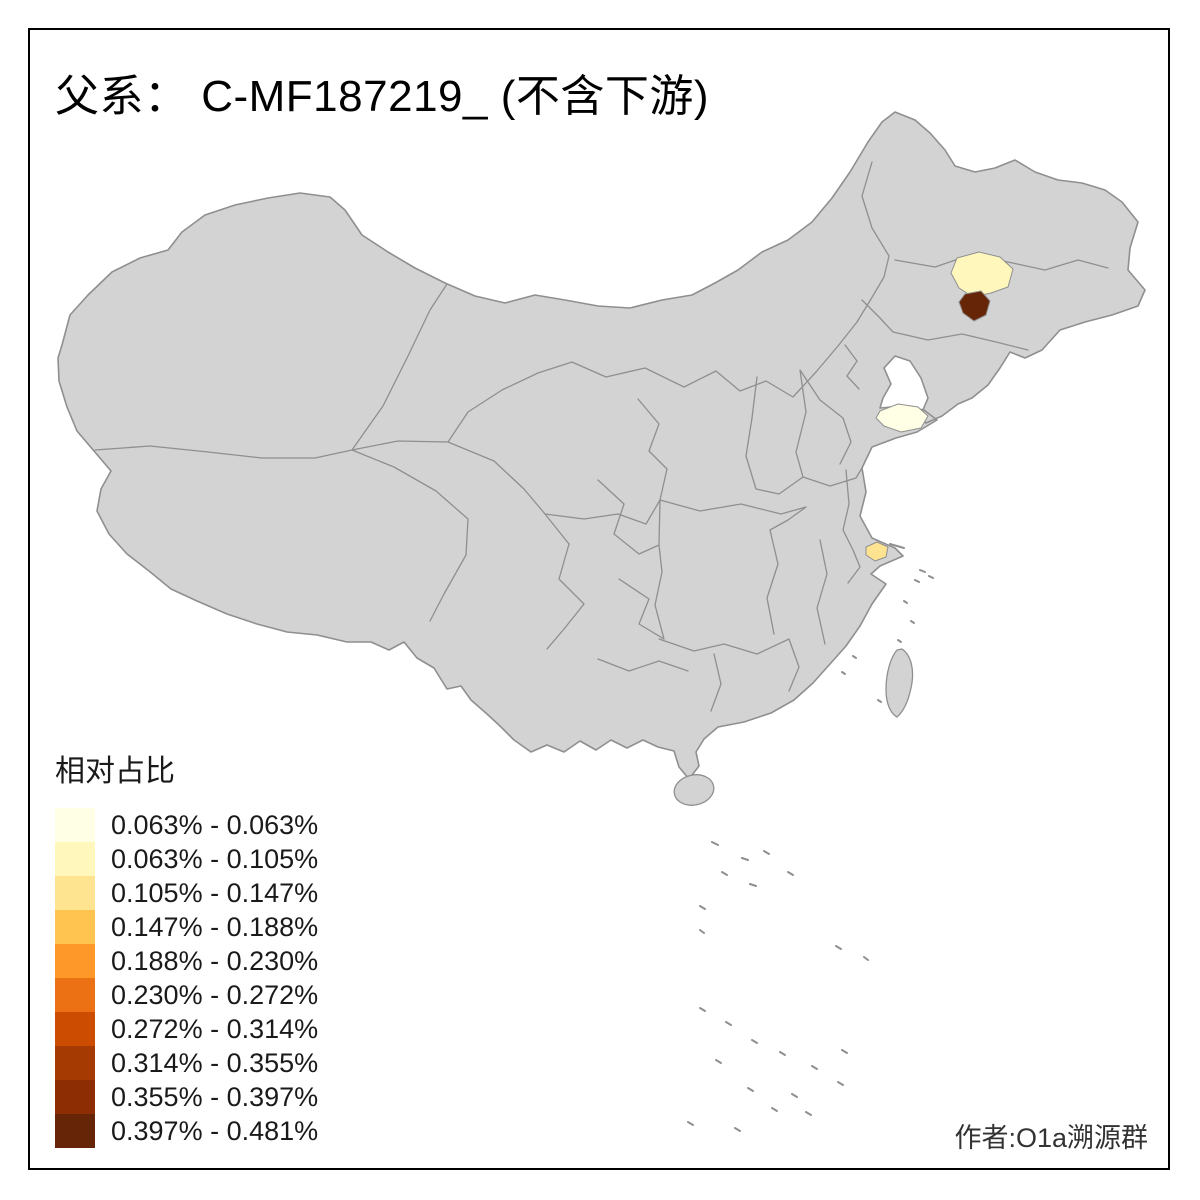 This screenshot has height=1200, width=1200. Describe the element at coordinates (382, 96) in the screenshot. I see `page-title: 父系： C-MF187219_ (不含下游)` at that location.